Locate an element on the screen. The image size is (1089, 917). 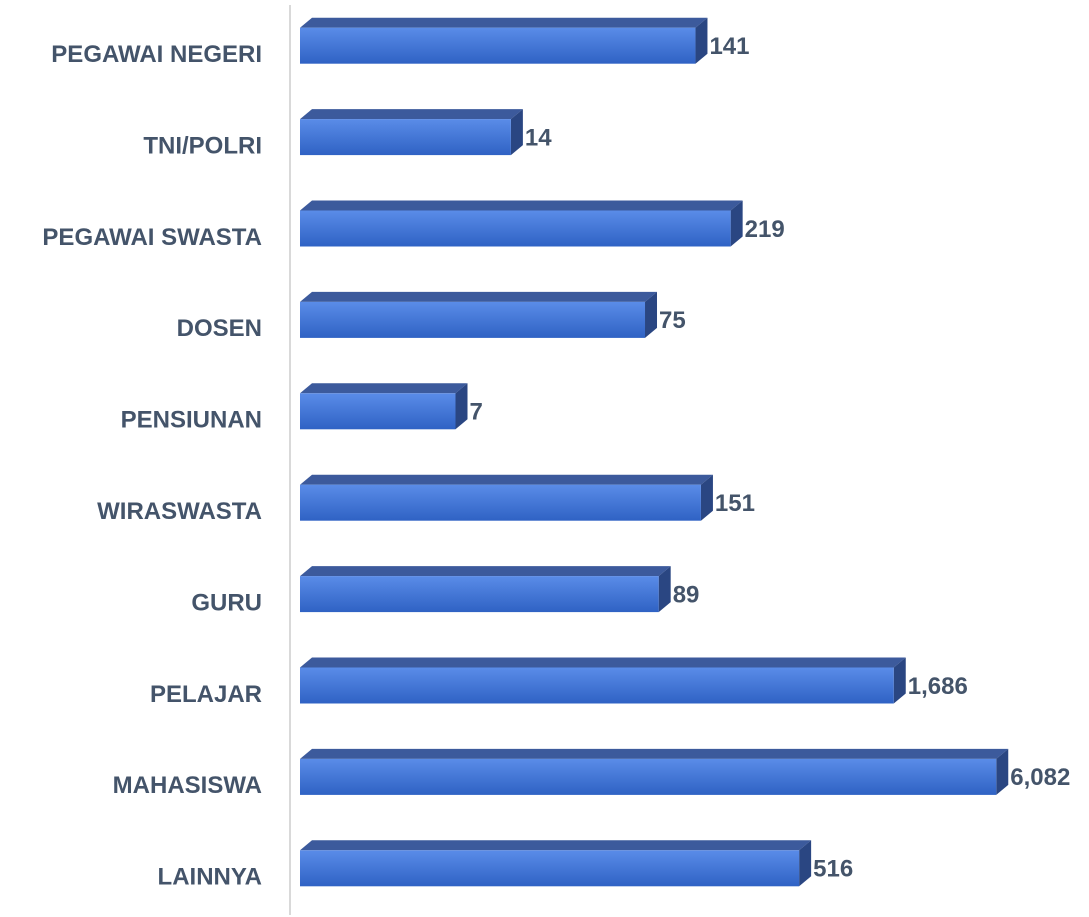
value-label: 219 is located at coordinates (765, 229).